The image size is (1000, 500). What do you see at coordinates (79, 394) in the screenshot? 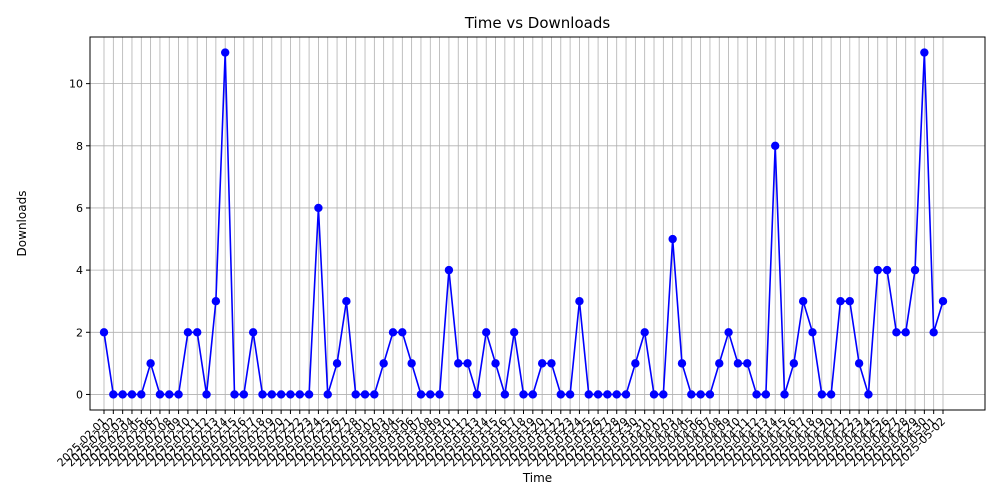
I see `y-tick-label: 0` at bounding box center [79, 394].